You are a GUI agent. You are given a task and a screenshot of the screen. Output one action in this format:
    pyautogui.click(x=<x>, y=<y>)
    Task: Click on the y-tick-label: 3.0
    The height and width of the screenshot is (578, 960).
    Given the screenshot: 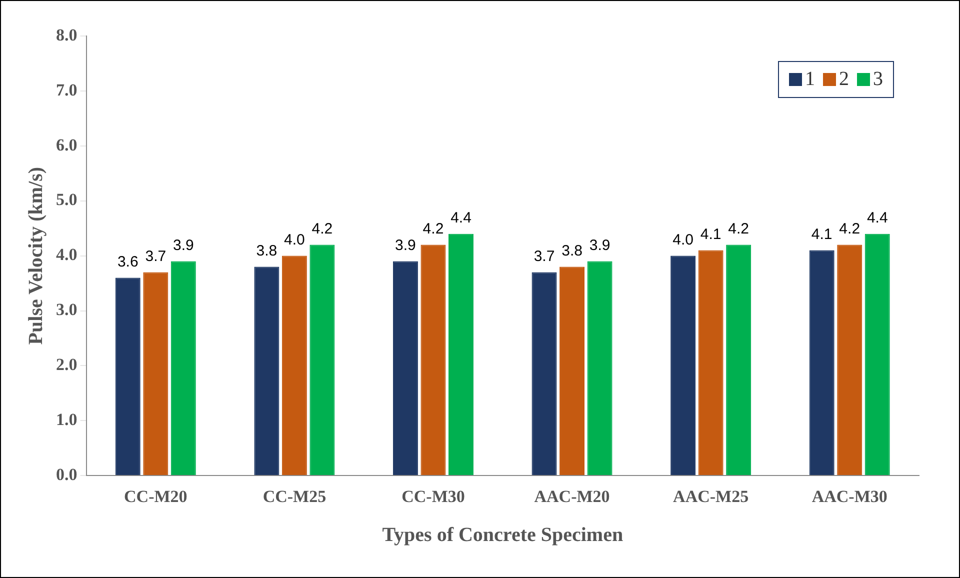 What is the action you would take?
    pyautogui.click(x=67, y=310)
    